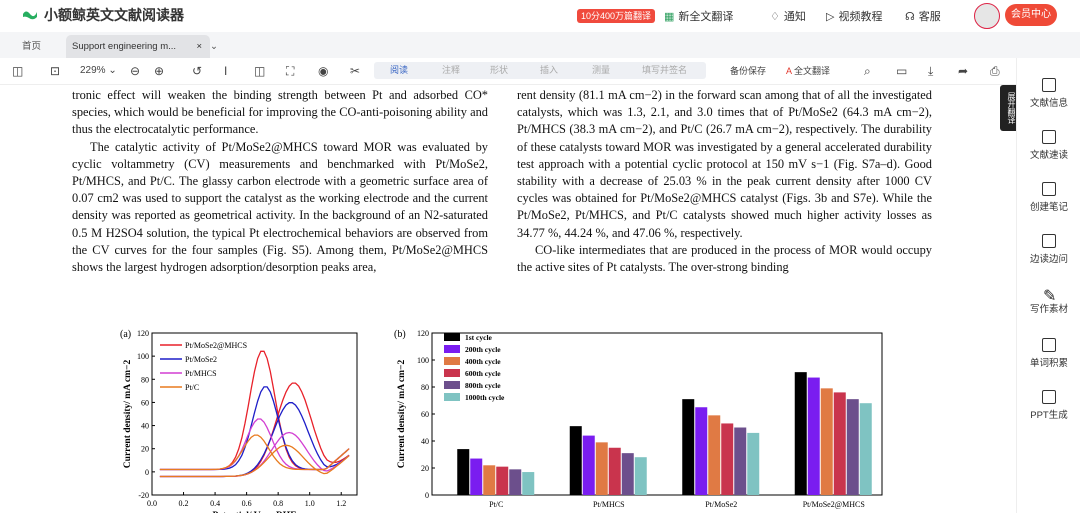  What do you see at coordinates (125, 334) in the screenshot?
I see `panel-label: (a)` at bounding box center [125, 334].